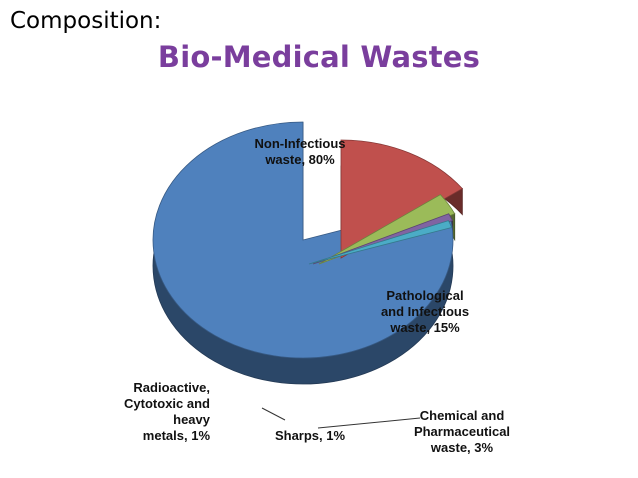 This screenshot has width=638, height=478. I want to click on leader-line-radioactive, so click(273, 414).